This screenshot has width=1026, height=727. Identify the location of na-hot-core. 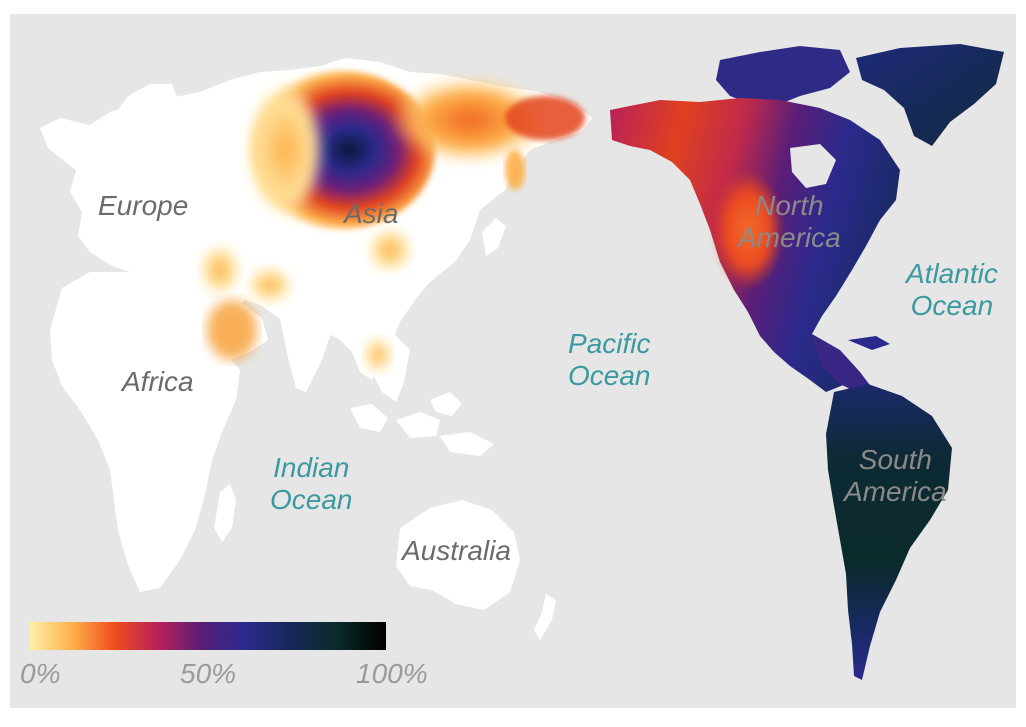
(748, 230).